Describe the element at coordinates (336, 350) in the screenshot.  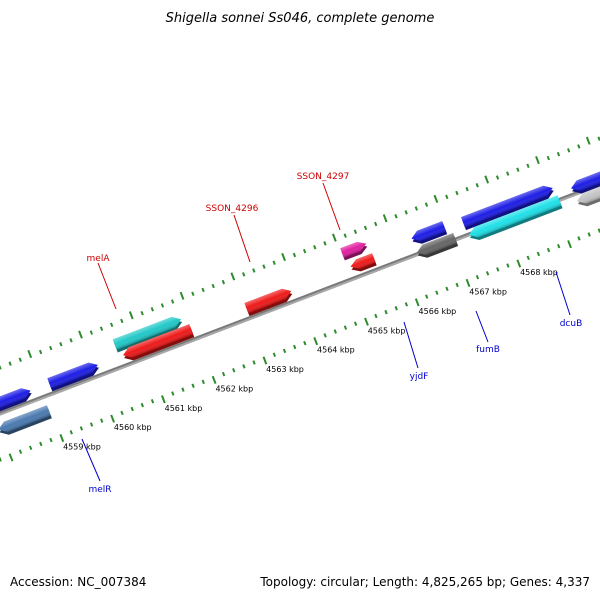
I see `tick-label: 4564 kbp` at that location.